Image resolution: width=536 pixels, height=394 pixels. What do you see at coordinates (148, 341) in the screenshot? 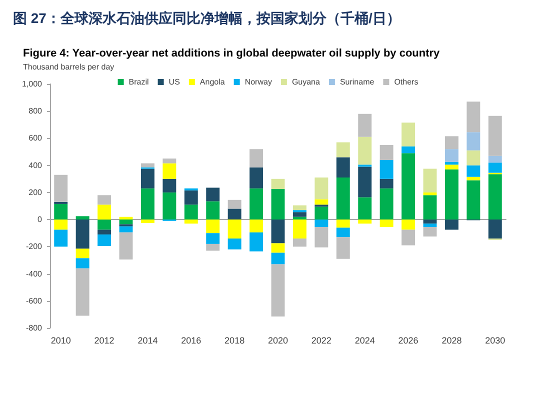
I see `x-tick-label: 2014` at bounding box center [148, 341].